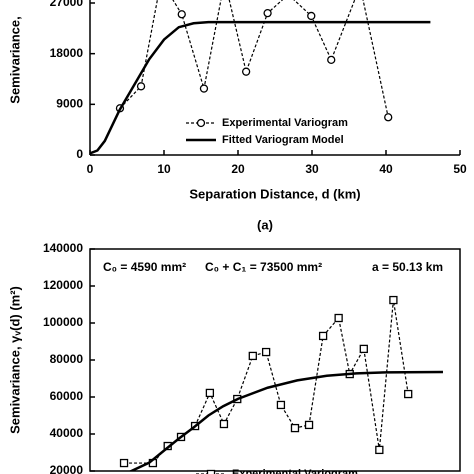 This screenshot has height=474, width=474. I want to click on y-tick-label: 60000, so click(67, 396).